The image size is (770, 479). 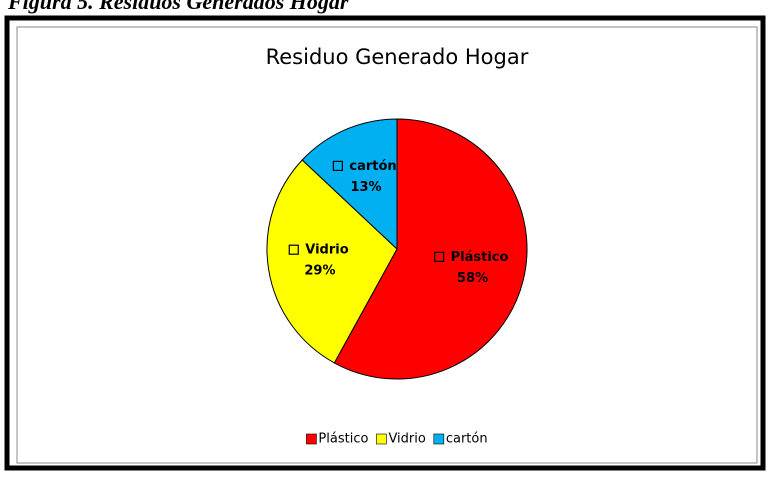 I want to click on legend-label: Vidrio, so click(x=406, y=439).